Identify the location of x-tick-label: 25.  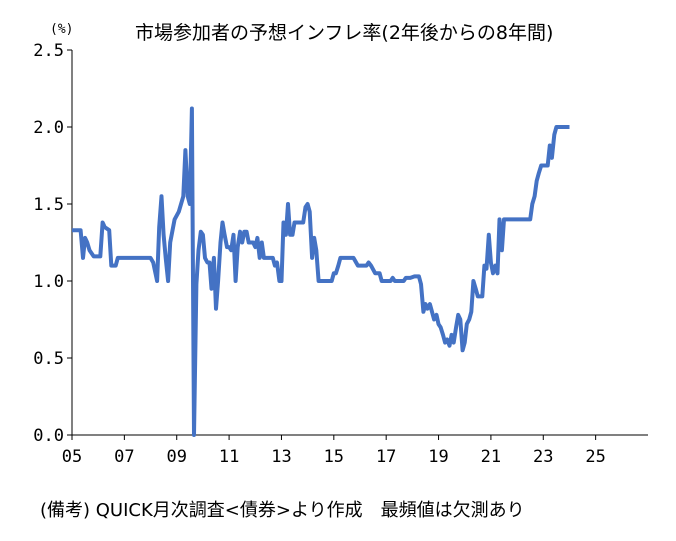
(595, 457).